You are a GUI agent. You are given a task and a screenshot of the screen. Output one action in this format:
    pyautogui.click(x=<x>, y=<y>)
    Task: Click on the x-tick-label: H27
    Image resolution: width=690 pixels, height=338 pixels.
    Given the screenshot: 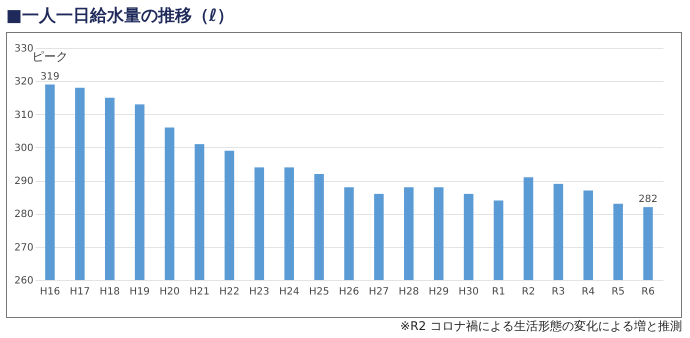 What is the action you would take?
    pyautogui.click(x=379, y=292)
    